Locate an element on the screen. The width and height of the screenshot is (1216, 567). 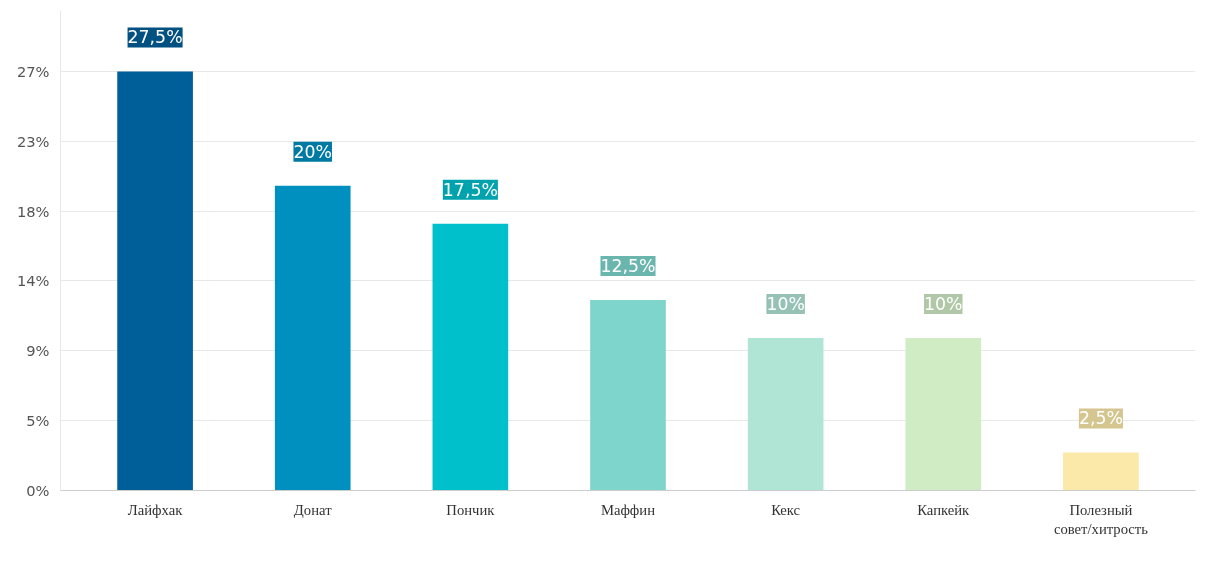
x-tick-label: Маффин is located at coordinates (628, 509).